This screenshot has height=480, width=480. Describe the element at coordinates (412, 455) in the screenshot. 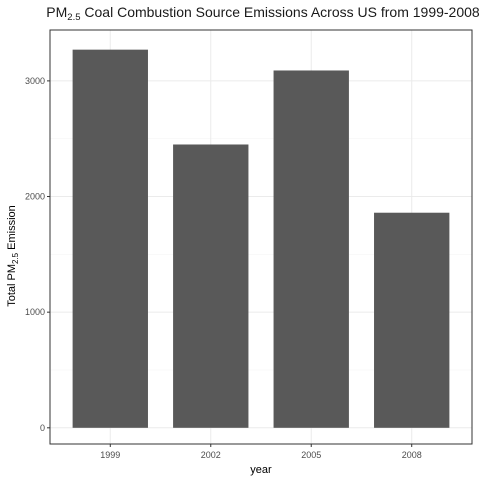

I see `x-tick-label: 2008` at that location.